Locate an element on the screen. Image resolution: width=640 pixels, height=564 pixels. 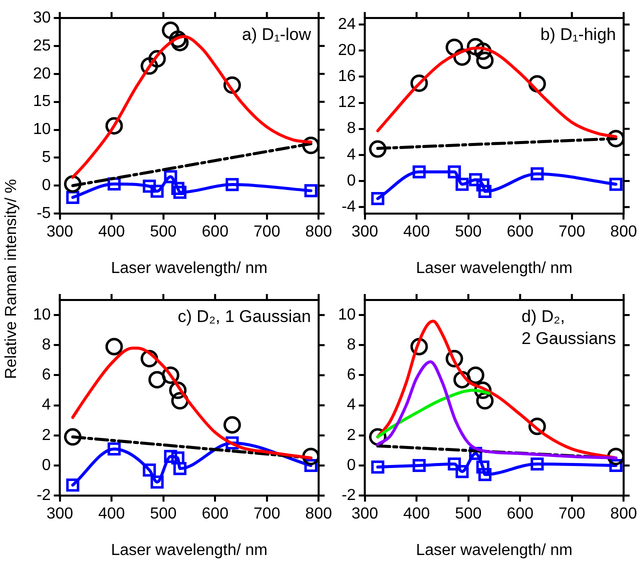
annotation: a) D₁-low is located at coordinates (276, 35).